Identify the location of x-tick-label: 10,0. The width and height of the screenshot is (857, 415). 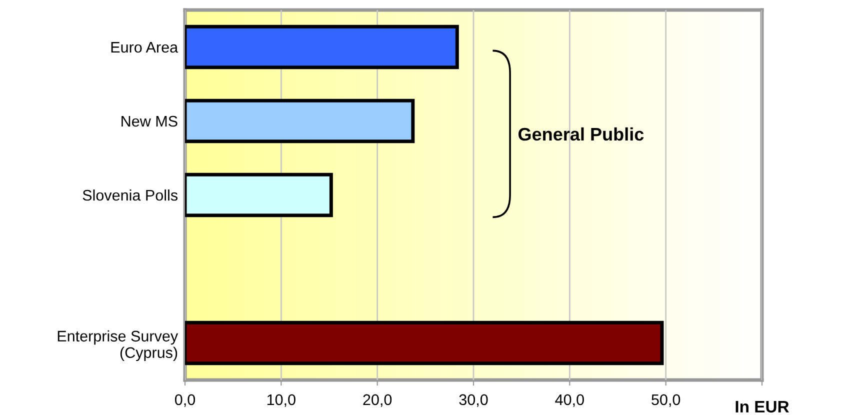
(281, 400).